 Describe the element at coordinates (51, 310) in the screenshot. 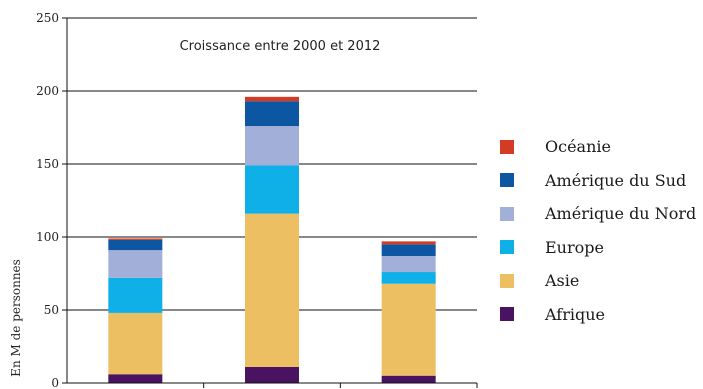

I see `y-tick-label: 50` at that location.